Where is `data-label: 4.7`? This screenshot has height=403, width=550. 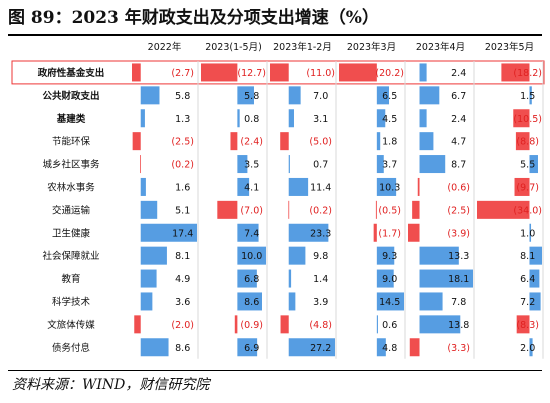
data-label: 4.7 is located at coordinates (458, 142).